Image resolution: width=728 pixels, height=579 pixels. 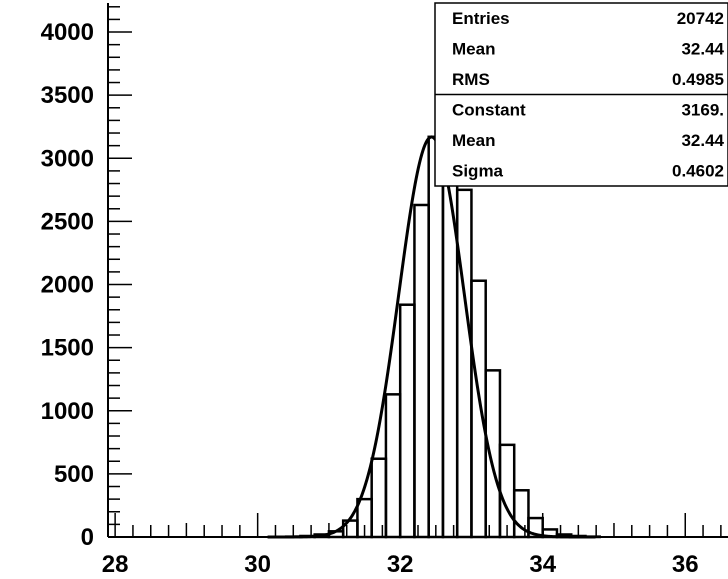 What do you see at coordinates (67, 348) in the screenshot?
I see `y-tick-label: 1500` at bounding box center [67, 348].